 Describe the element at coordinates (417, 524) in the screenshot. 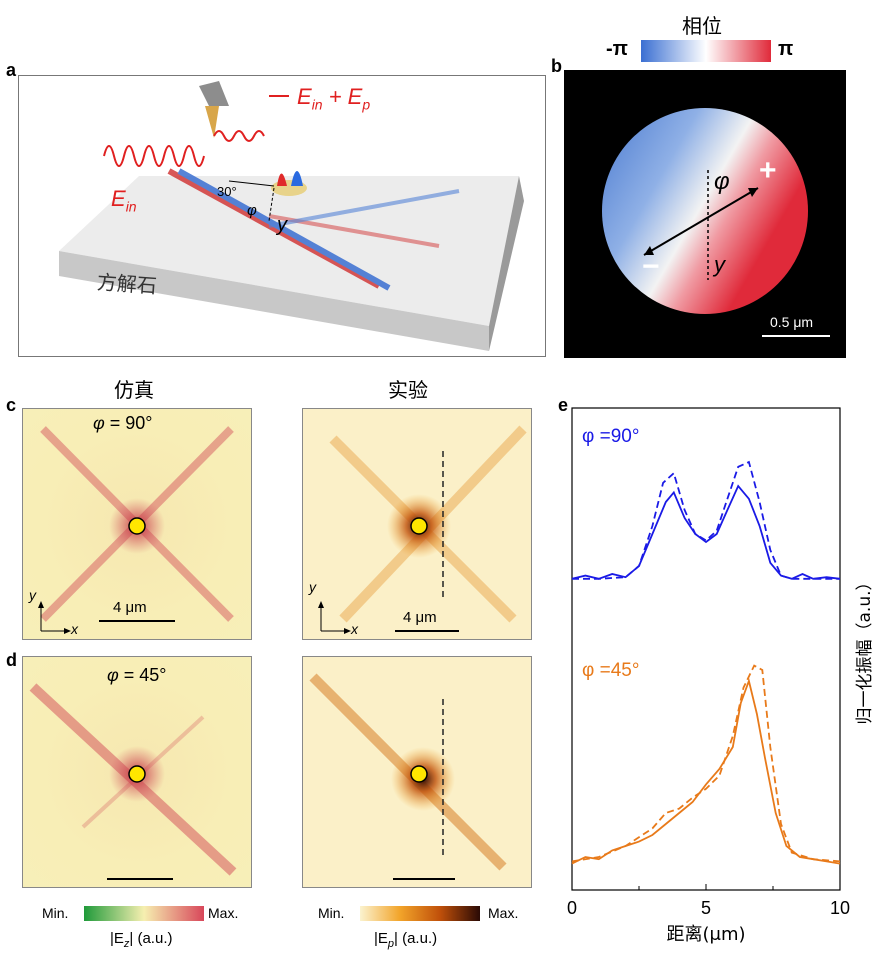

I see `exp-map-c: 4 μm y x` at that location.